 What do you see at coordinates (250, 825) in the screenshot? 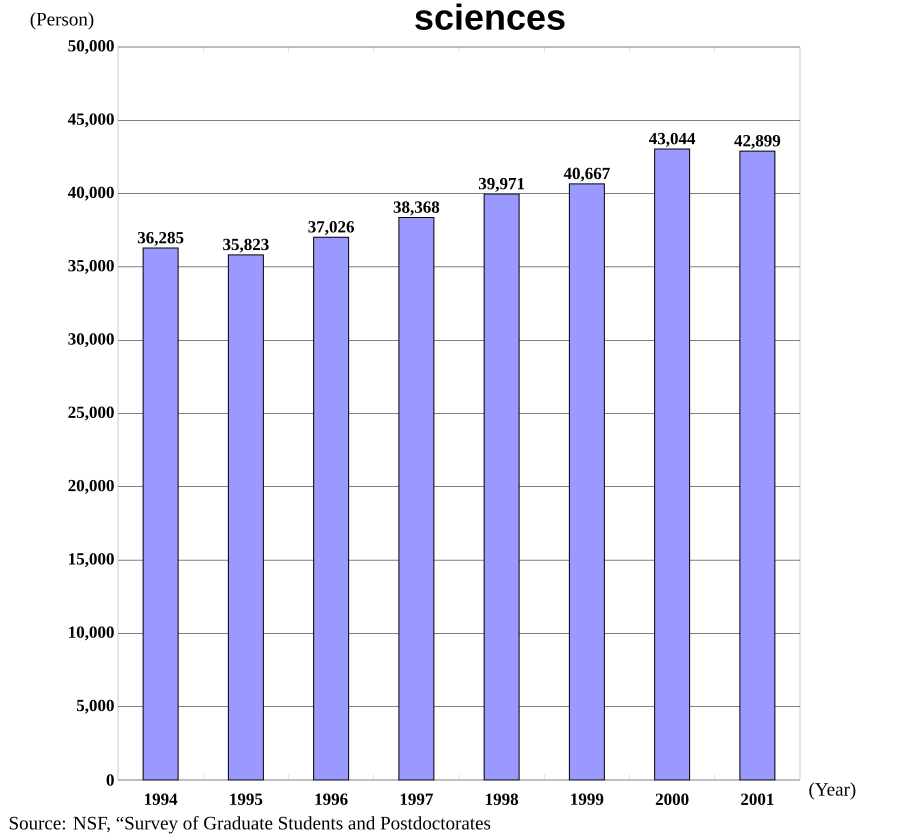
I see `source-note: Source: NSF, “Survey of Graduate Students and Postdoctorates` at bounding box center [250, 825].